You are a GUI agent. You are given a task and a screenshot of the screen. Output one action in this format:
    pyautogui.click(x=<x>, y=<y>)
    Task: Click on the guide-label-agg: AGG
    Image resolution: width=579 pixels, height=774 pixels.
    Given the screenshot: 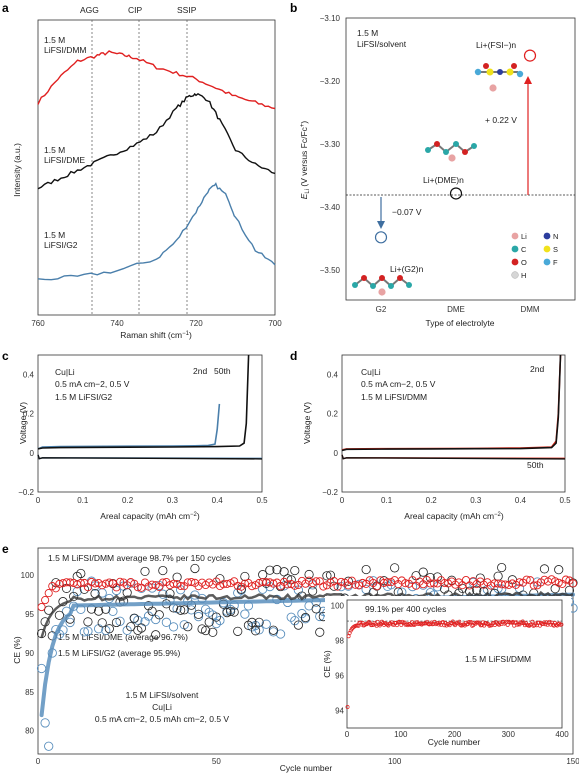 What is the action you would take?
    pyautogui.click(x=89, y=10)
    